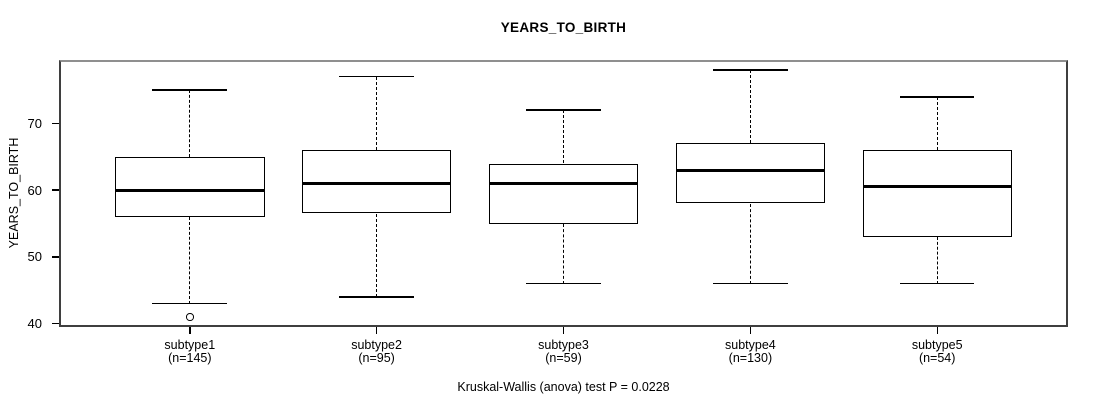 This screenshot has width=1100, height=400. Describe the element at coordinates (563, 27) in the screenshot. I see `chart-title: YEARS_TO_BIRTH` at that location.